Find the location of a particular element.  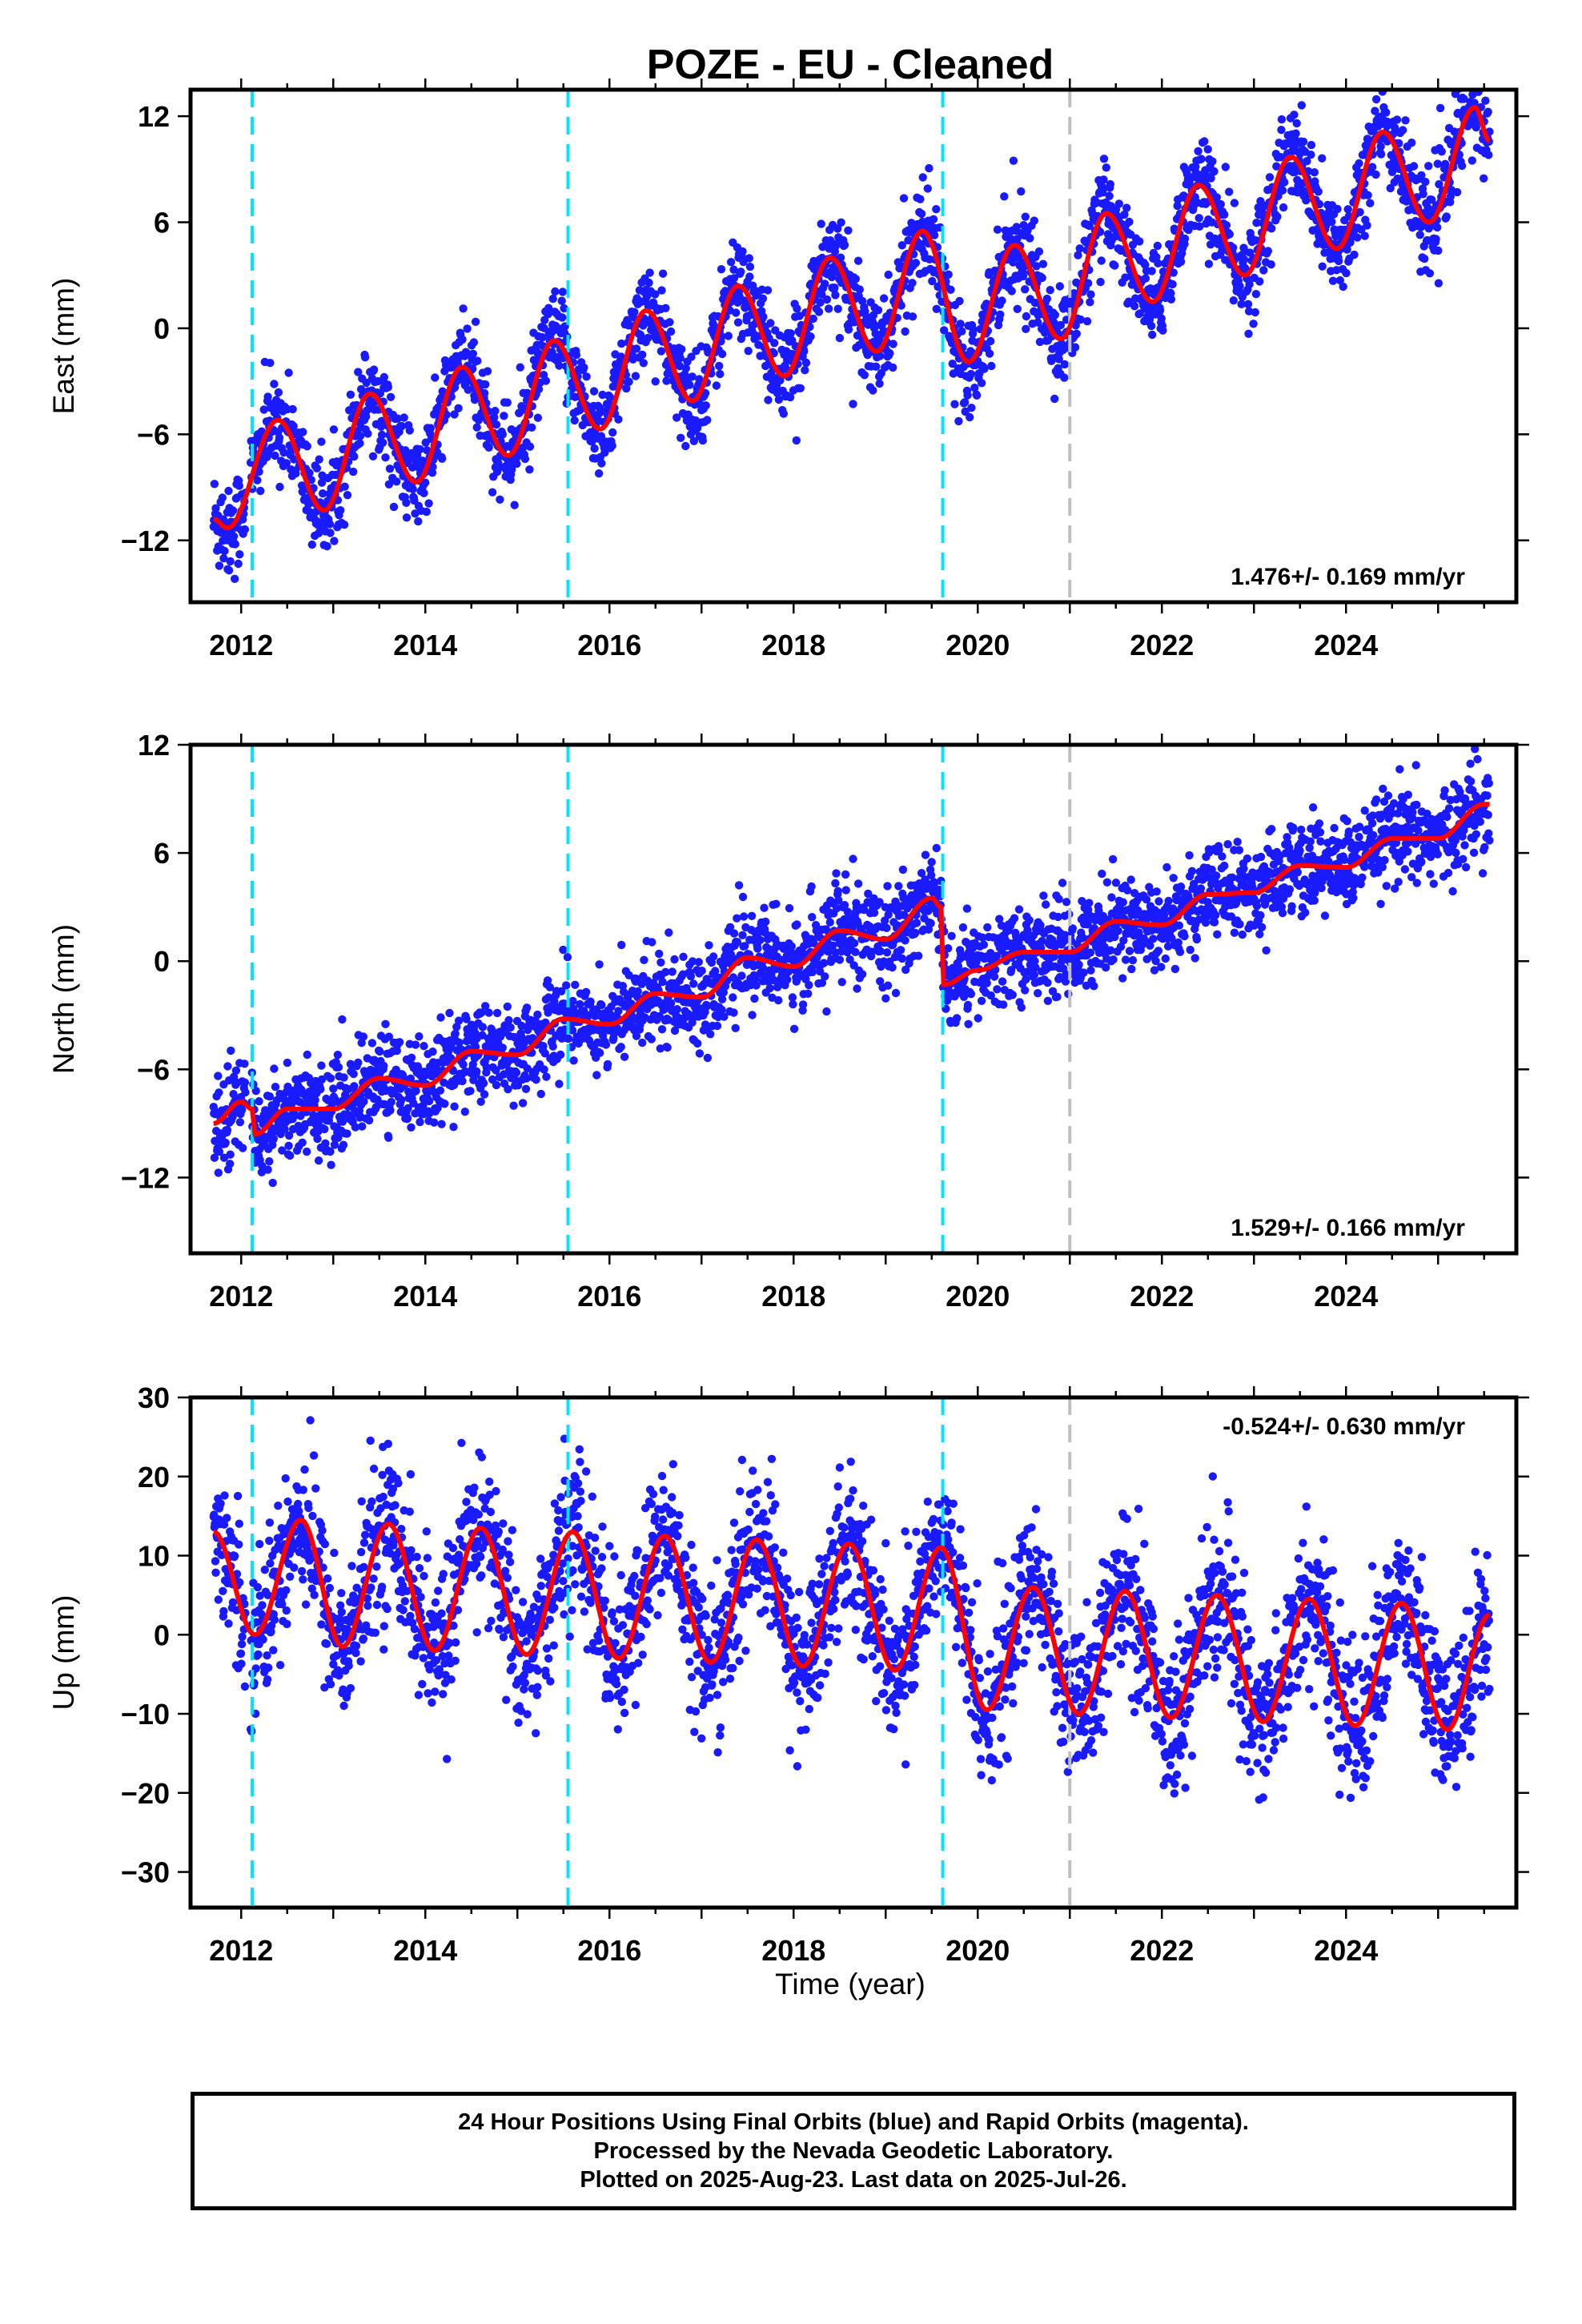

x-tick-label: 2018 is located at coordinates (793, 645).